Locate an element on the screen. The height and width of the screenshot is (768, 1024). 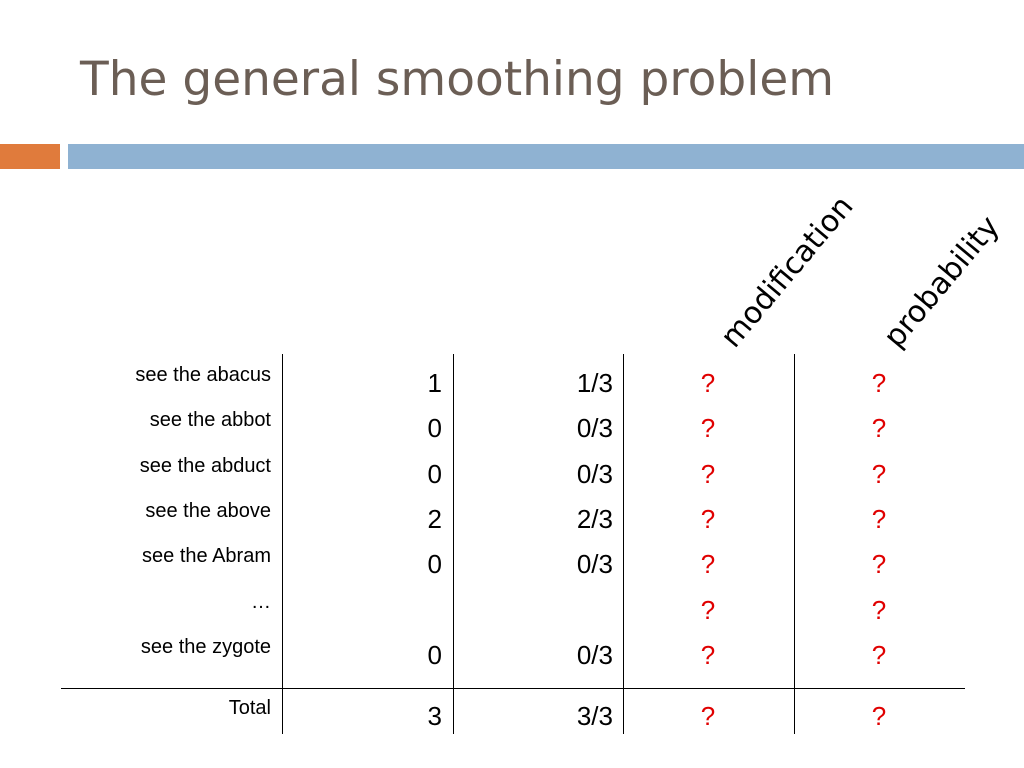
row-fraction: 2/3 is located at coordinates (594, 519).